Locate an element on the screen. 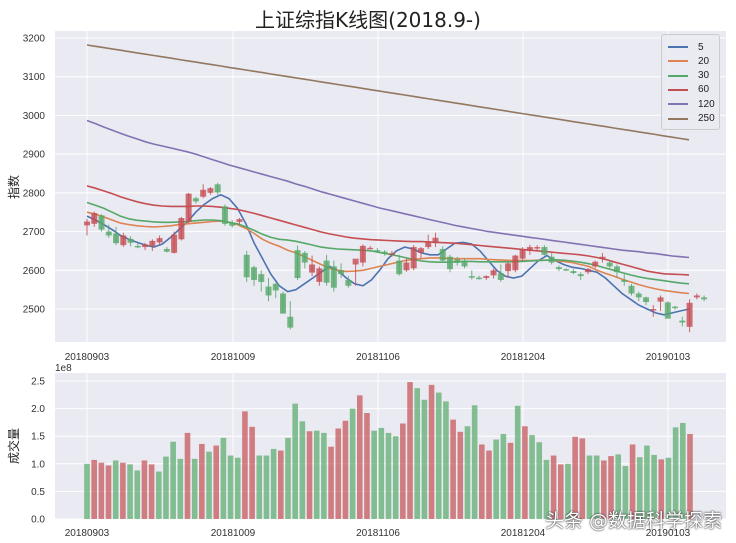  x-tick-label: 20181106 is located at coordinates (378, 357).